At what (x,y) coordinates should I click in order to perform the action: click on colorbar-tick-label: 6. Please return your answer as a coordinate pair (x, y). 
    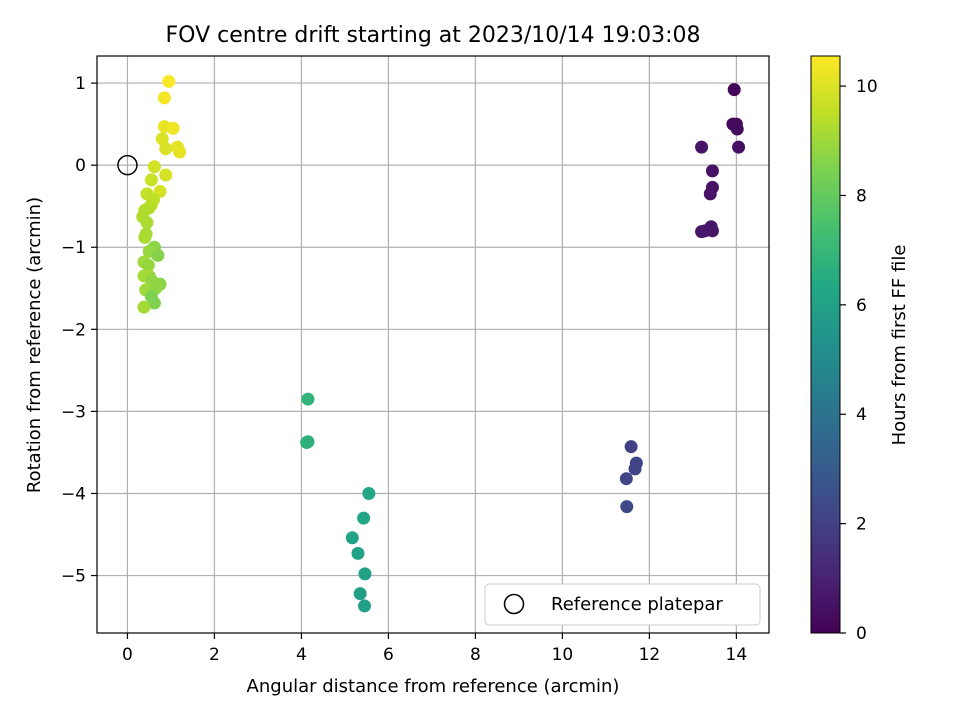
    Looking at the image, I should click on (861, 306).